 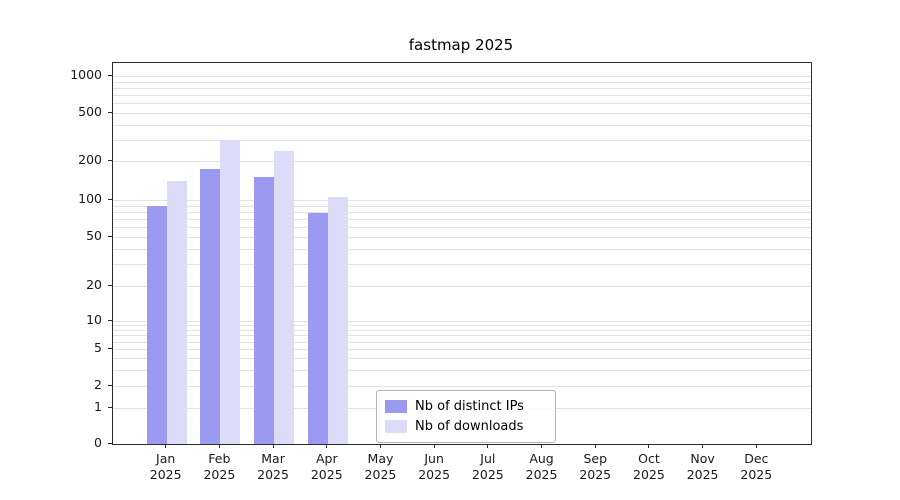 What do you see at coordinates (702, 458) in the screenshot?
I see `x-tick-month: Nov` at bounding box center [702, 458].